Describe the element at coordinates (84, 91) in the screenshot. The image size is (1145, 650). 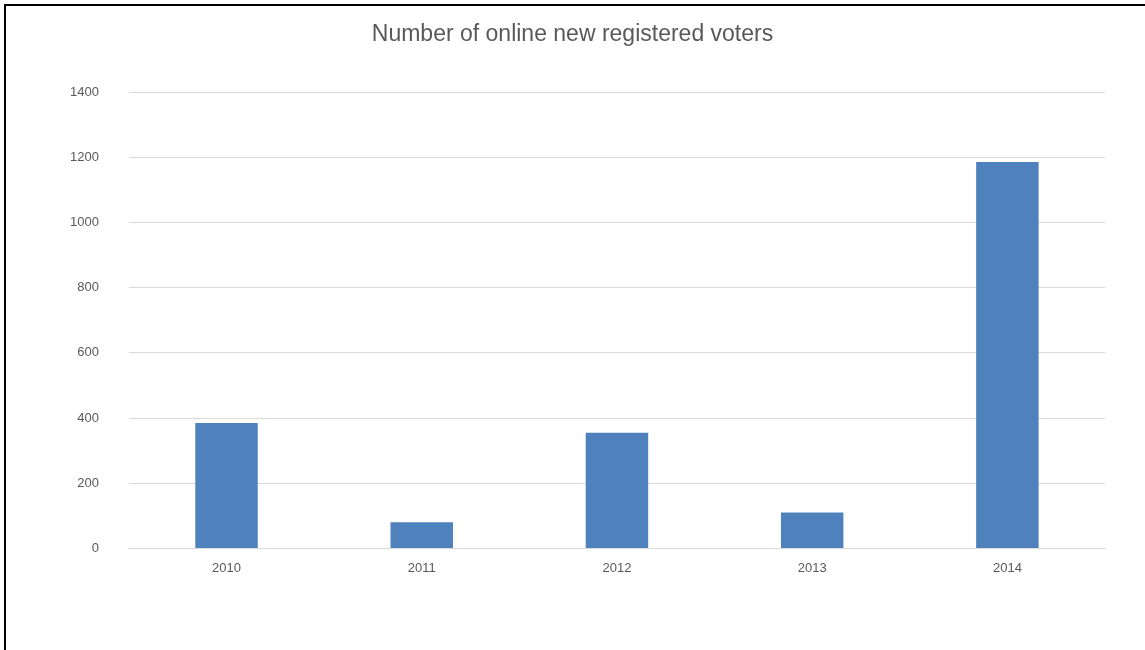
I see `y-tick-label: 1400` at that location.